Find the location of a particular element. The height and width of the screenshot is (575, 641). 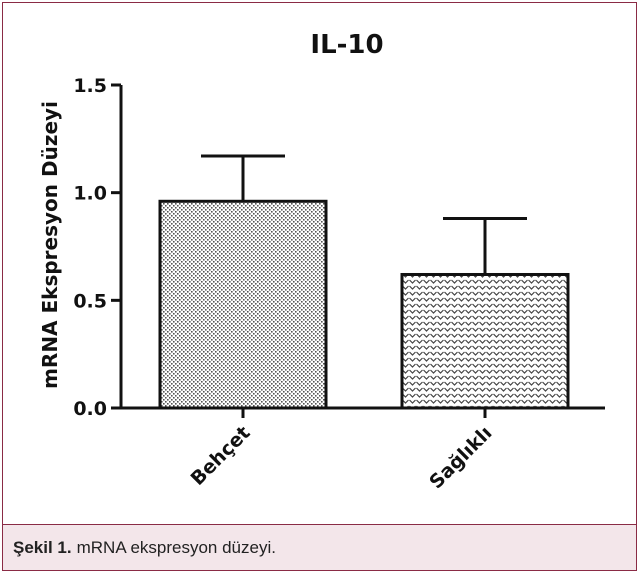

y-tick-label: 0.0 is located at coordinates (90, 409).